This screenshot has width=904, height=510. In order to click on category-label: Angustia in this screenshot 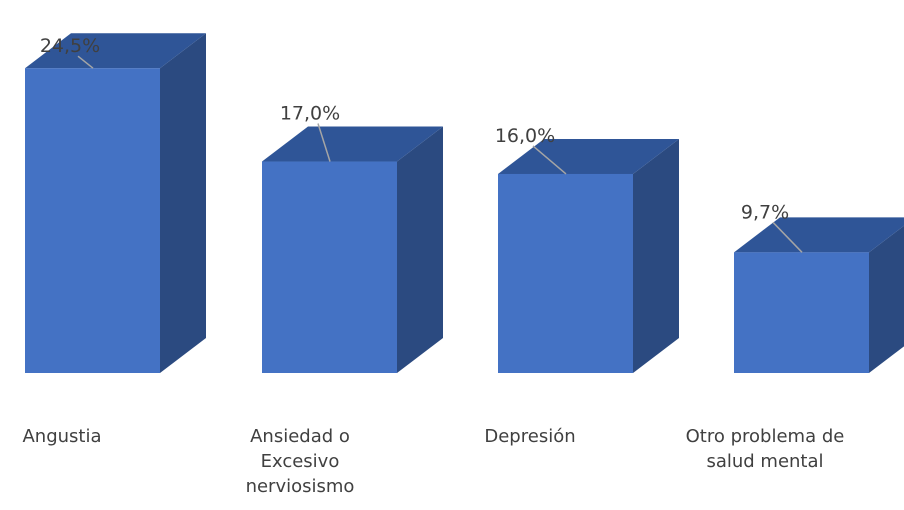, I will do `click(62, 436)`.